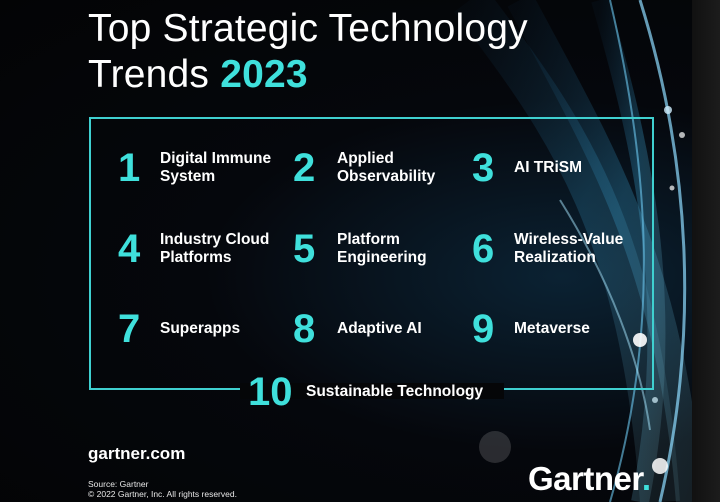 This screenshot has width=720, height=502. What do you see at coordinates (196, 257) in the screenshot?
I see `trend-label-line-2: Platforms` at bounding box center [196, 257].